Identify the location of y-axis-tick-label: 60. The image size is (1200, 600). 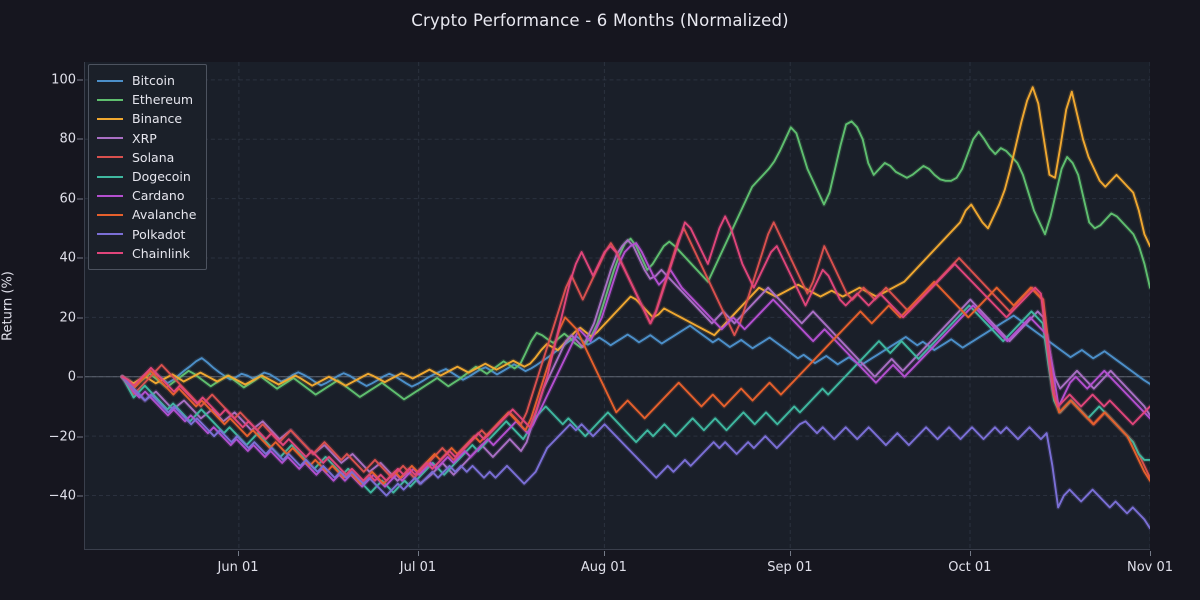
(67, 199).